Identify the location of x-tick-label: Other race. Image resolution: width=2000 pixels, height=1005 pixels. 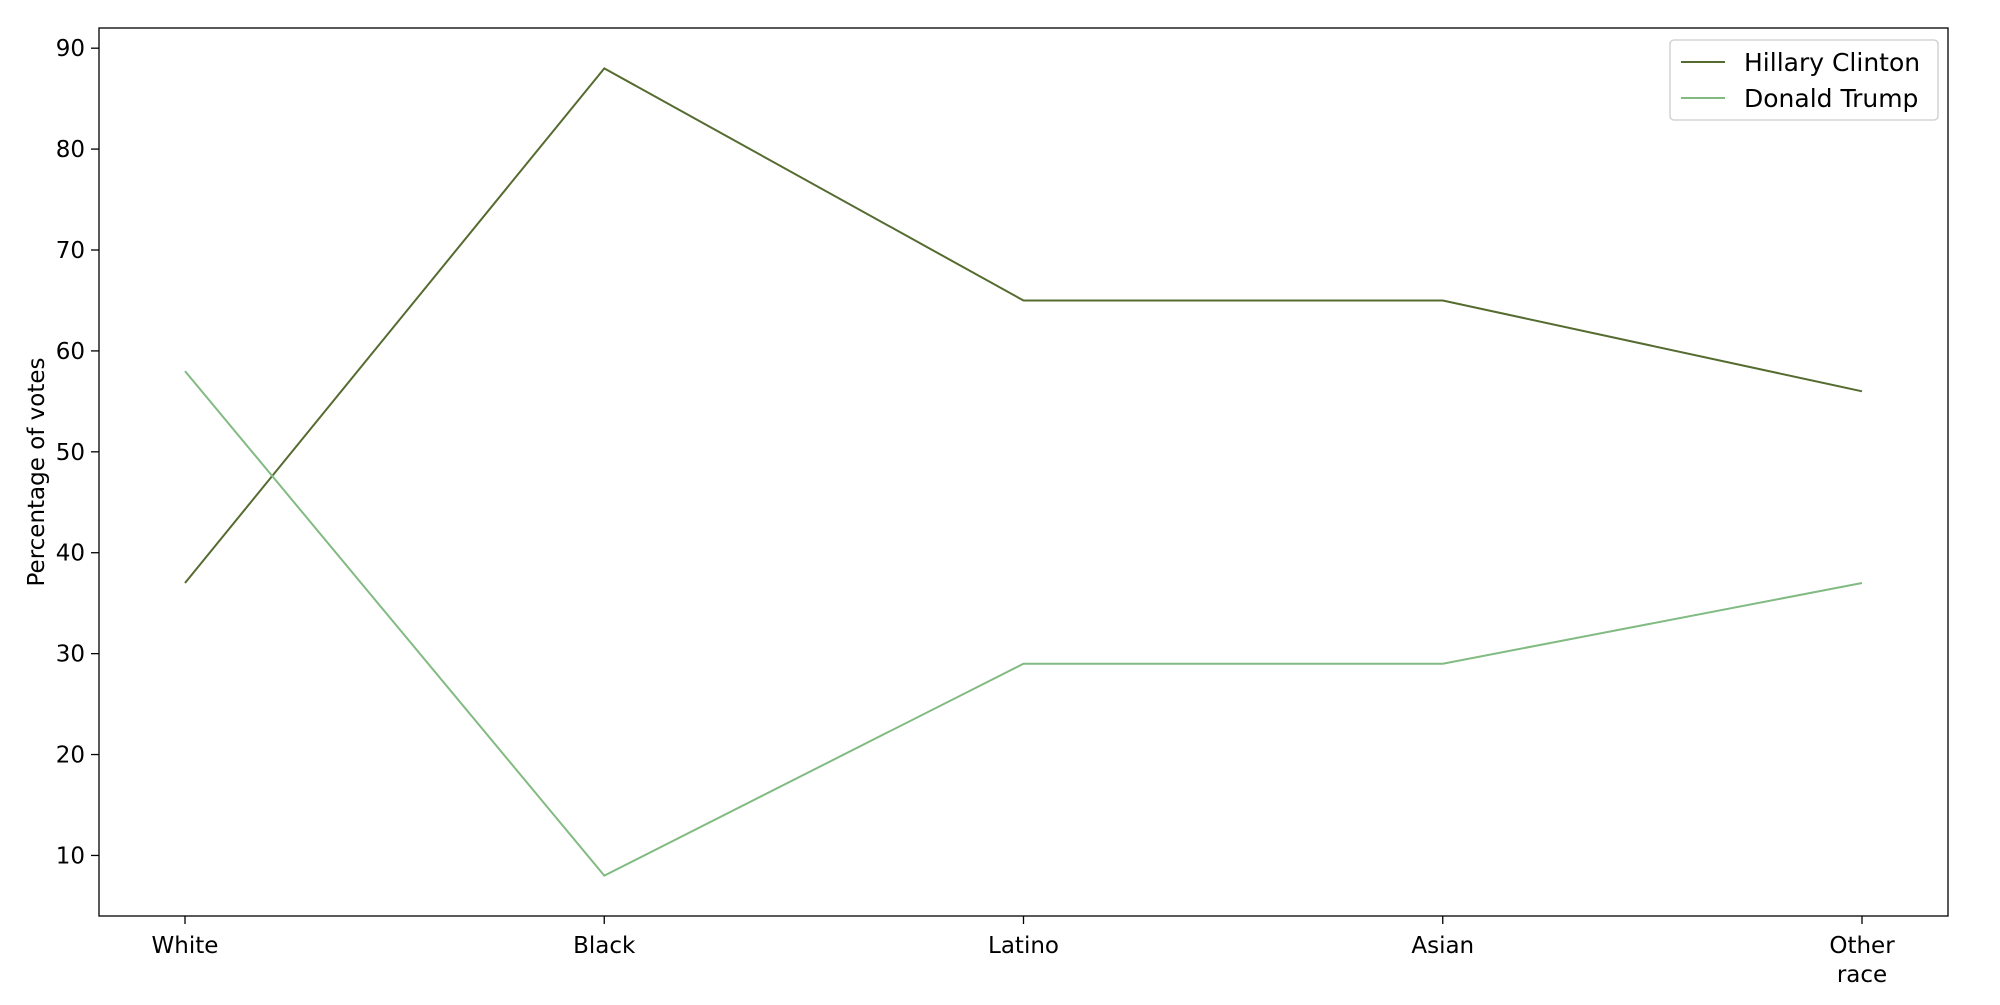
(1862, 960).